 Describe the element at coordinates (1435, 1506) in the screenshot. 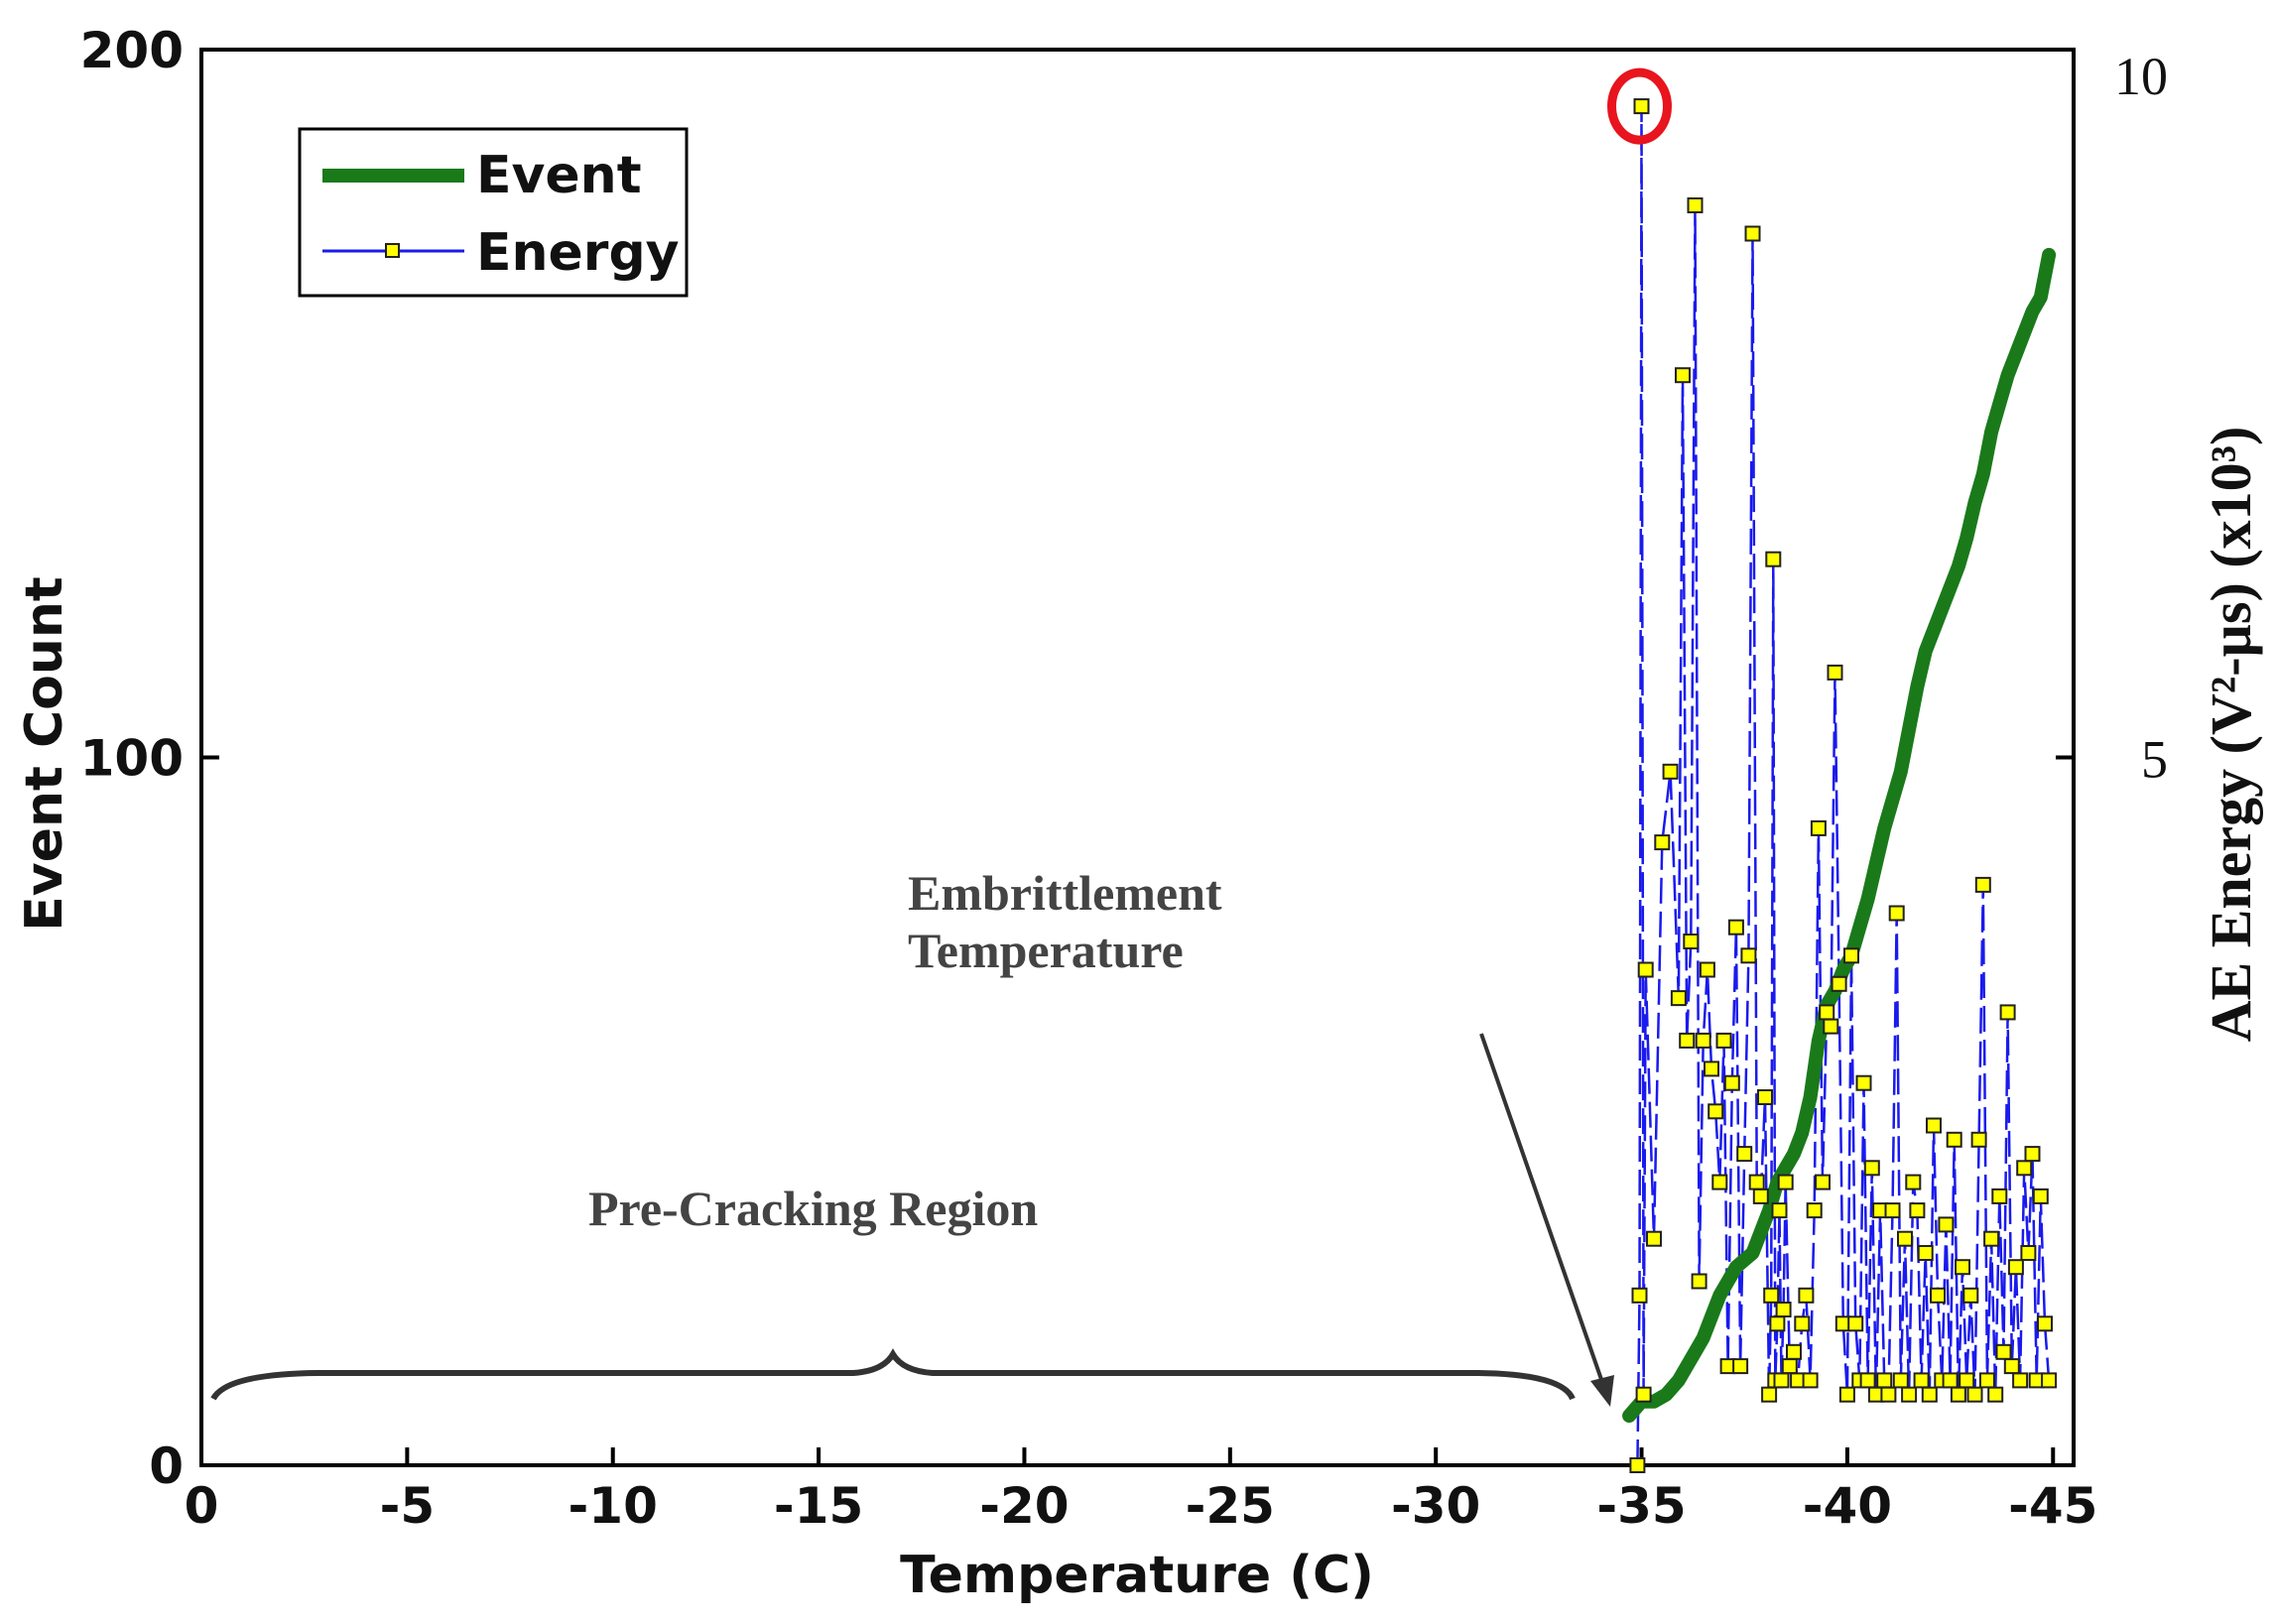

I see `x-tick-label: -30` at that location.